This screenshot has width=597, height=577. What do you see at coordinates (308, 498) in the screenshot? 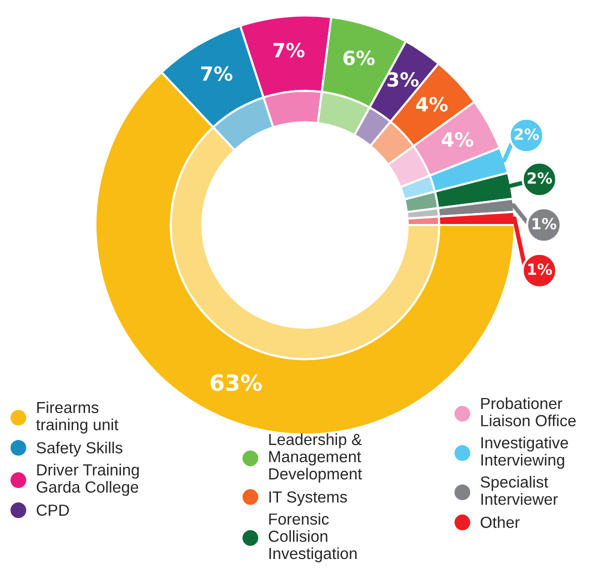
I see `legend-label: IT Systems` at bounding box center [308, 498].